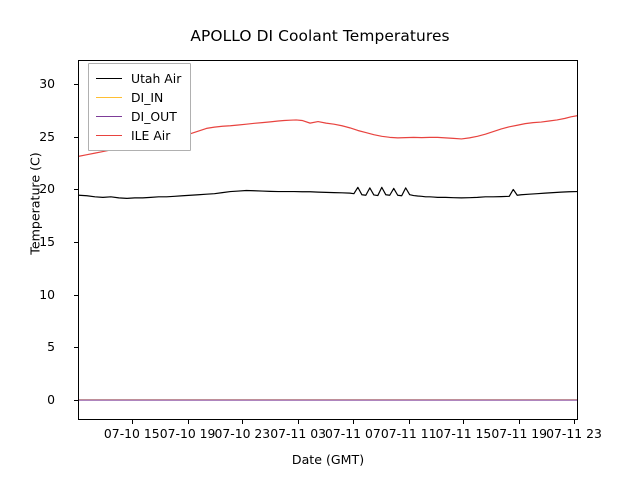 The image size is (640, 480). I want to click on legend-item-di-in: DI_IN, so click(138, 97).